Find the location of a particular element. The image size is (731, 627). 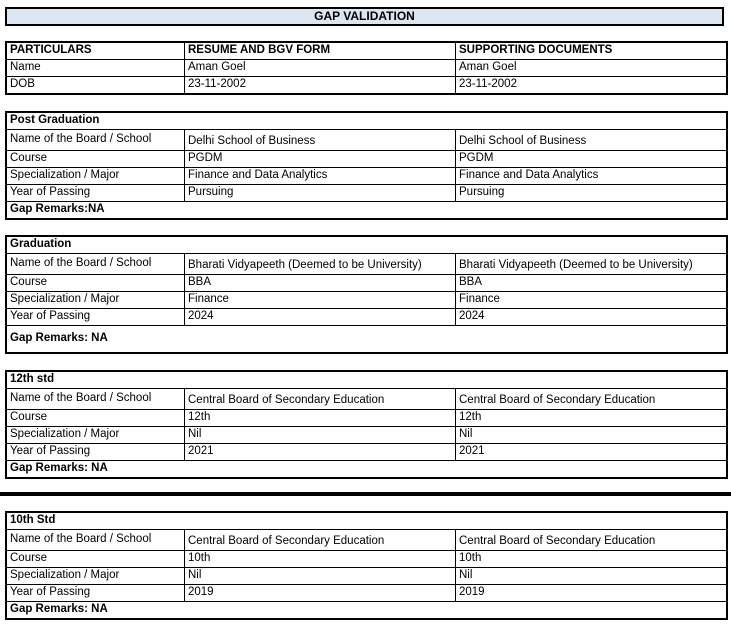

supporting-value: Pursuing is located at coordinates (591, 192).